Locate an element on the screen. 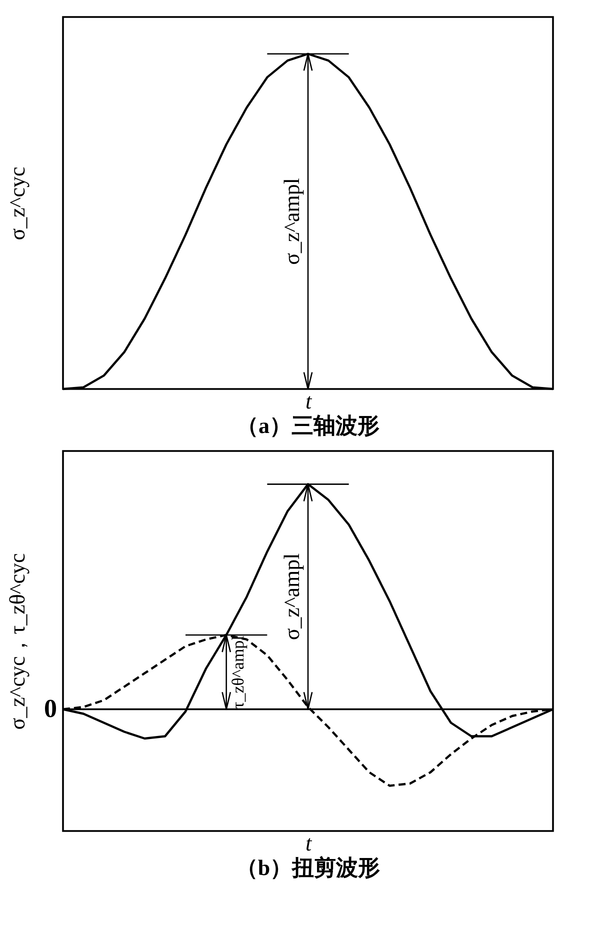  y-axis-title: σ_z^cyc，τ_zθ^cyc is located at coordinates (17, 641).